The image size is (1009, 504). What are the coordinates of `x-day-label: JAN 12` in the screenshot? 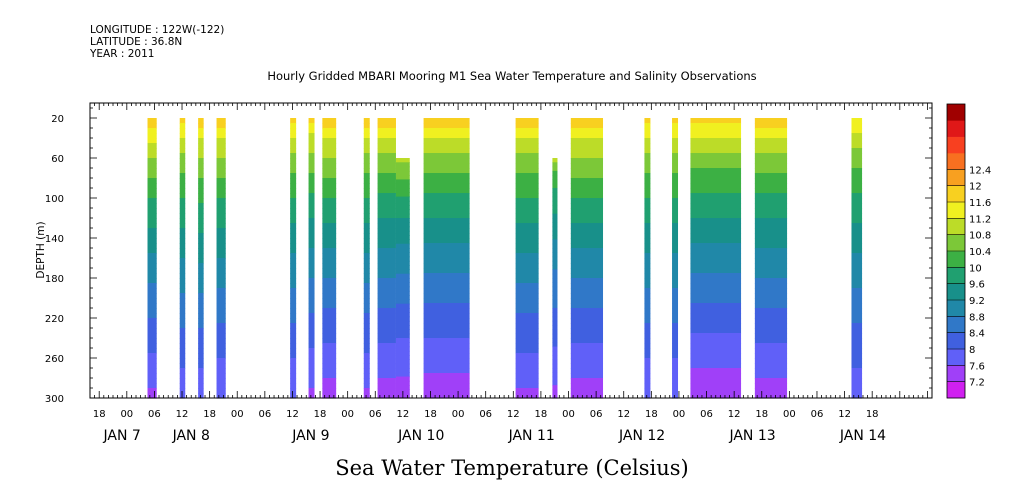 It's located at (641, 436).